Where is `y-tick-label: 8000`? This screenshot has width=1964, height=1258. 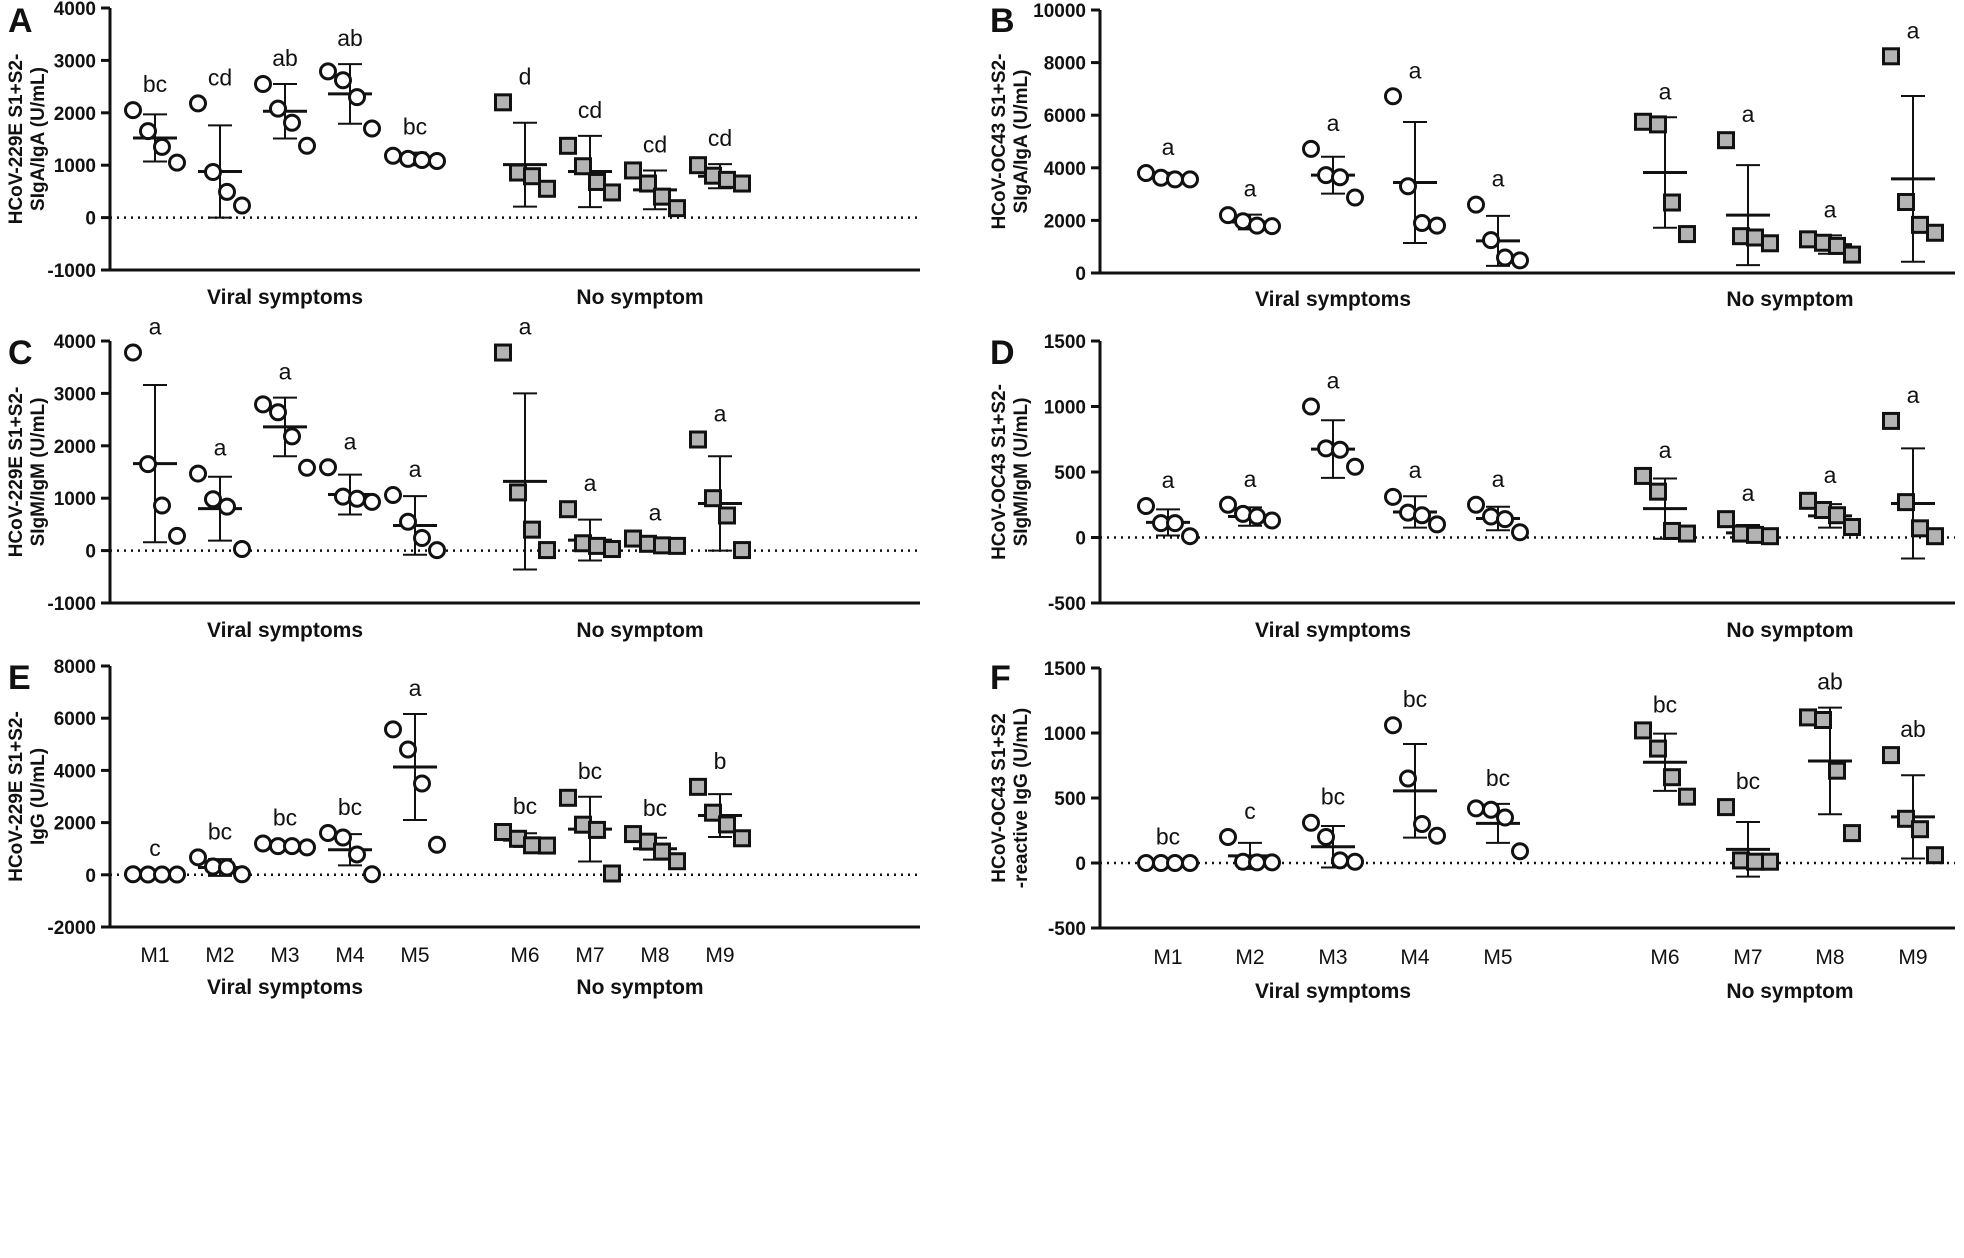 y-tick-label: 8000 is located at coordinates (1065, 64).